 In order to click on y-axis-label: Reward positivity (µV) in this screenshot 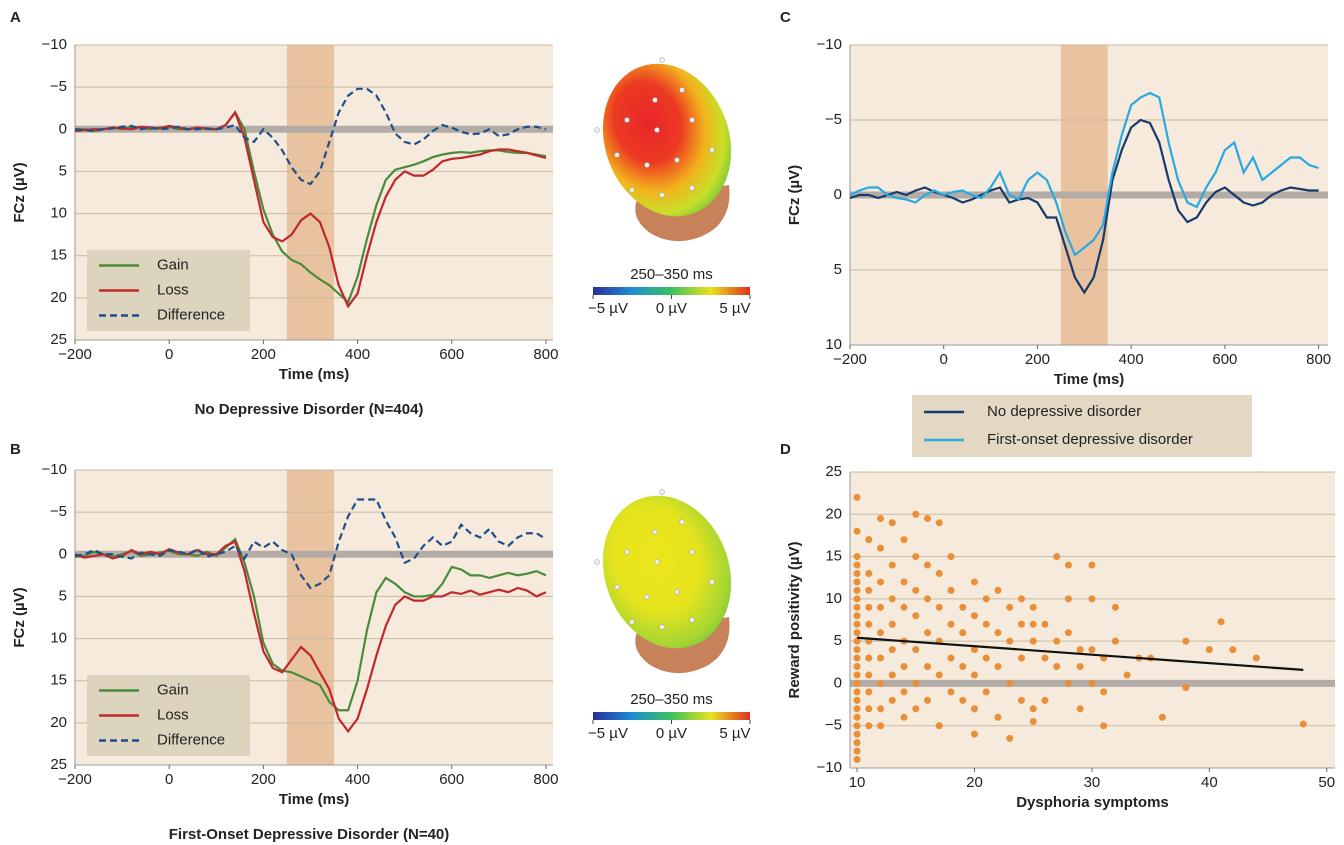, I will do `click(794, 619)`.